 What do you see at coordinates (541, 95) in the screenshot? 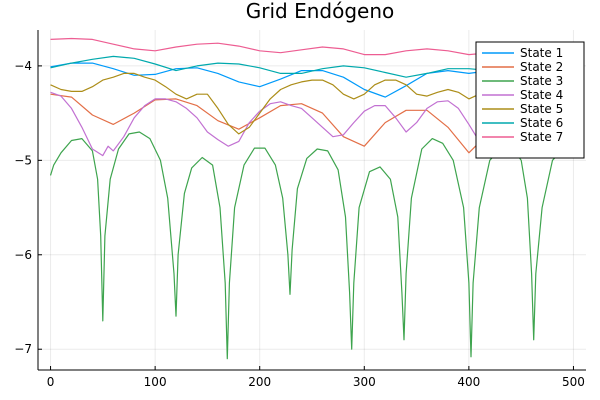
I see `legend-label-4: State 4` at bounding box center [541, 95].